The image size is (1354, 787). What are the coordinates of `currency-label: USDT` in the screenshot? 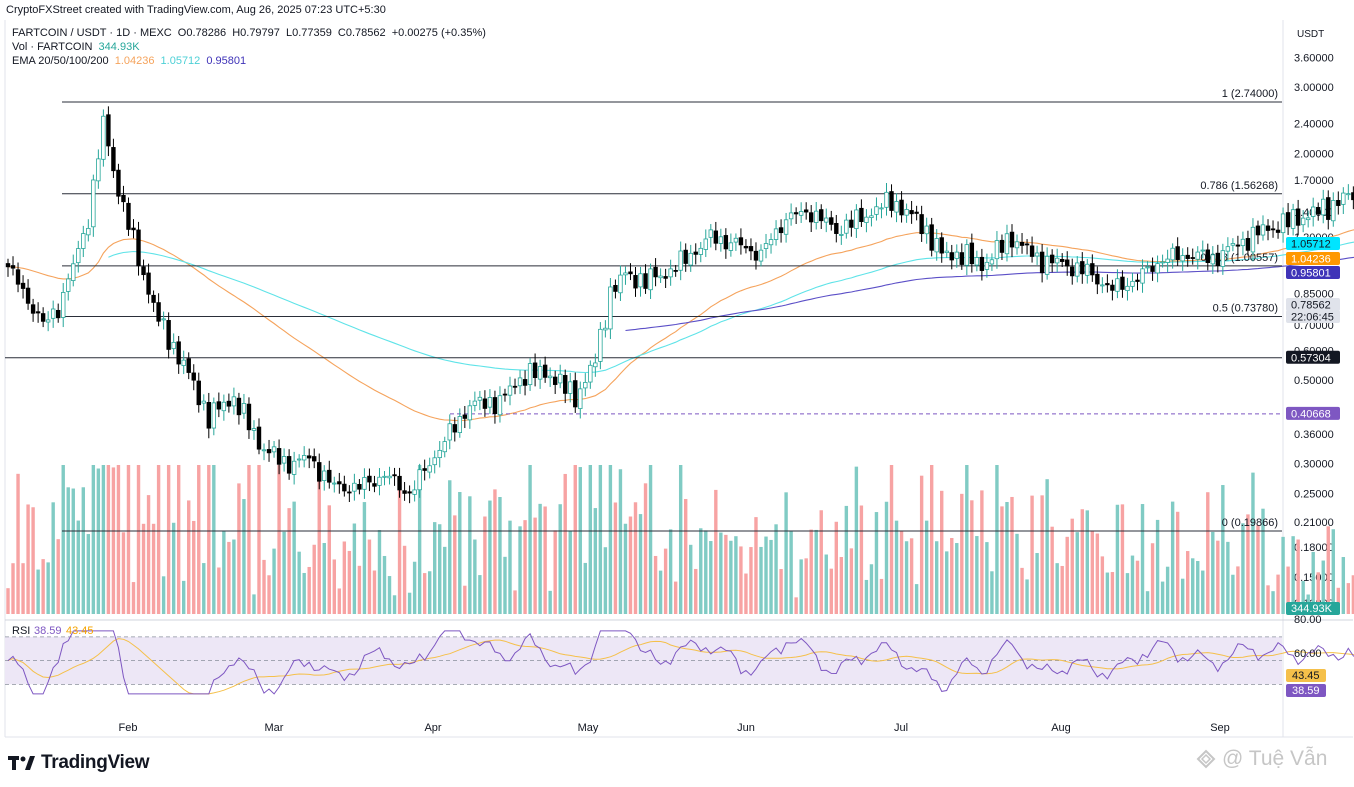 It's located at (1310, 34).